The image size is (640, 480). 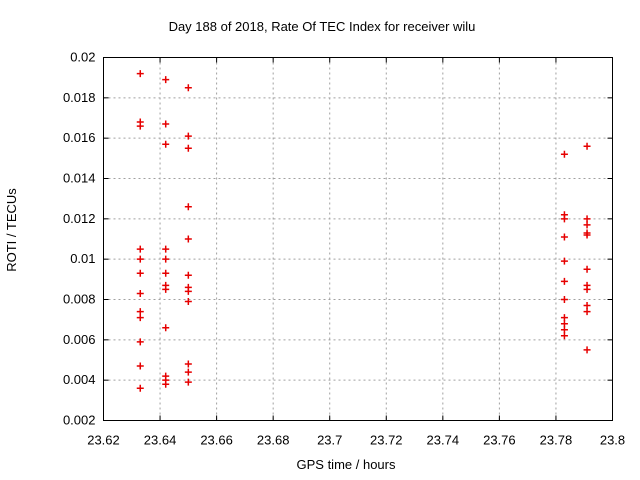 I want to click on x-tick-label: 23.66, so click(x=216, y=440).